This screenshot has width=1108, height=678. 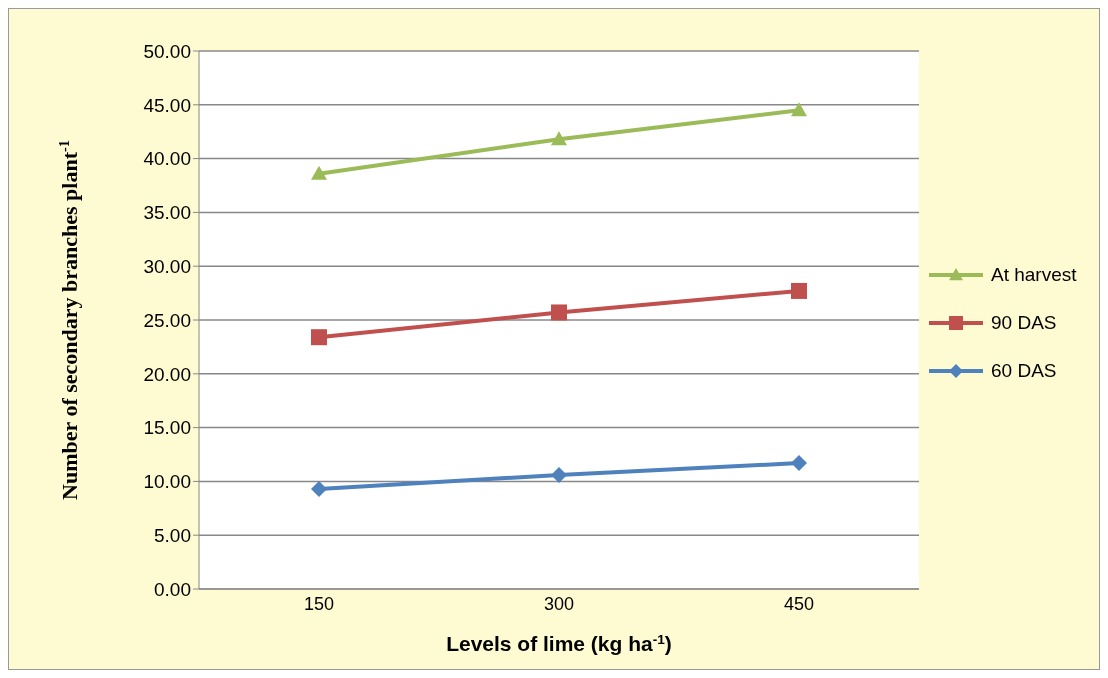 I want to click on y-tick-label: 40.00, so click(x=167, y=159).